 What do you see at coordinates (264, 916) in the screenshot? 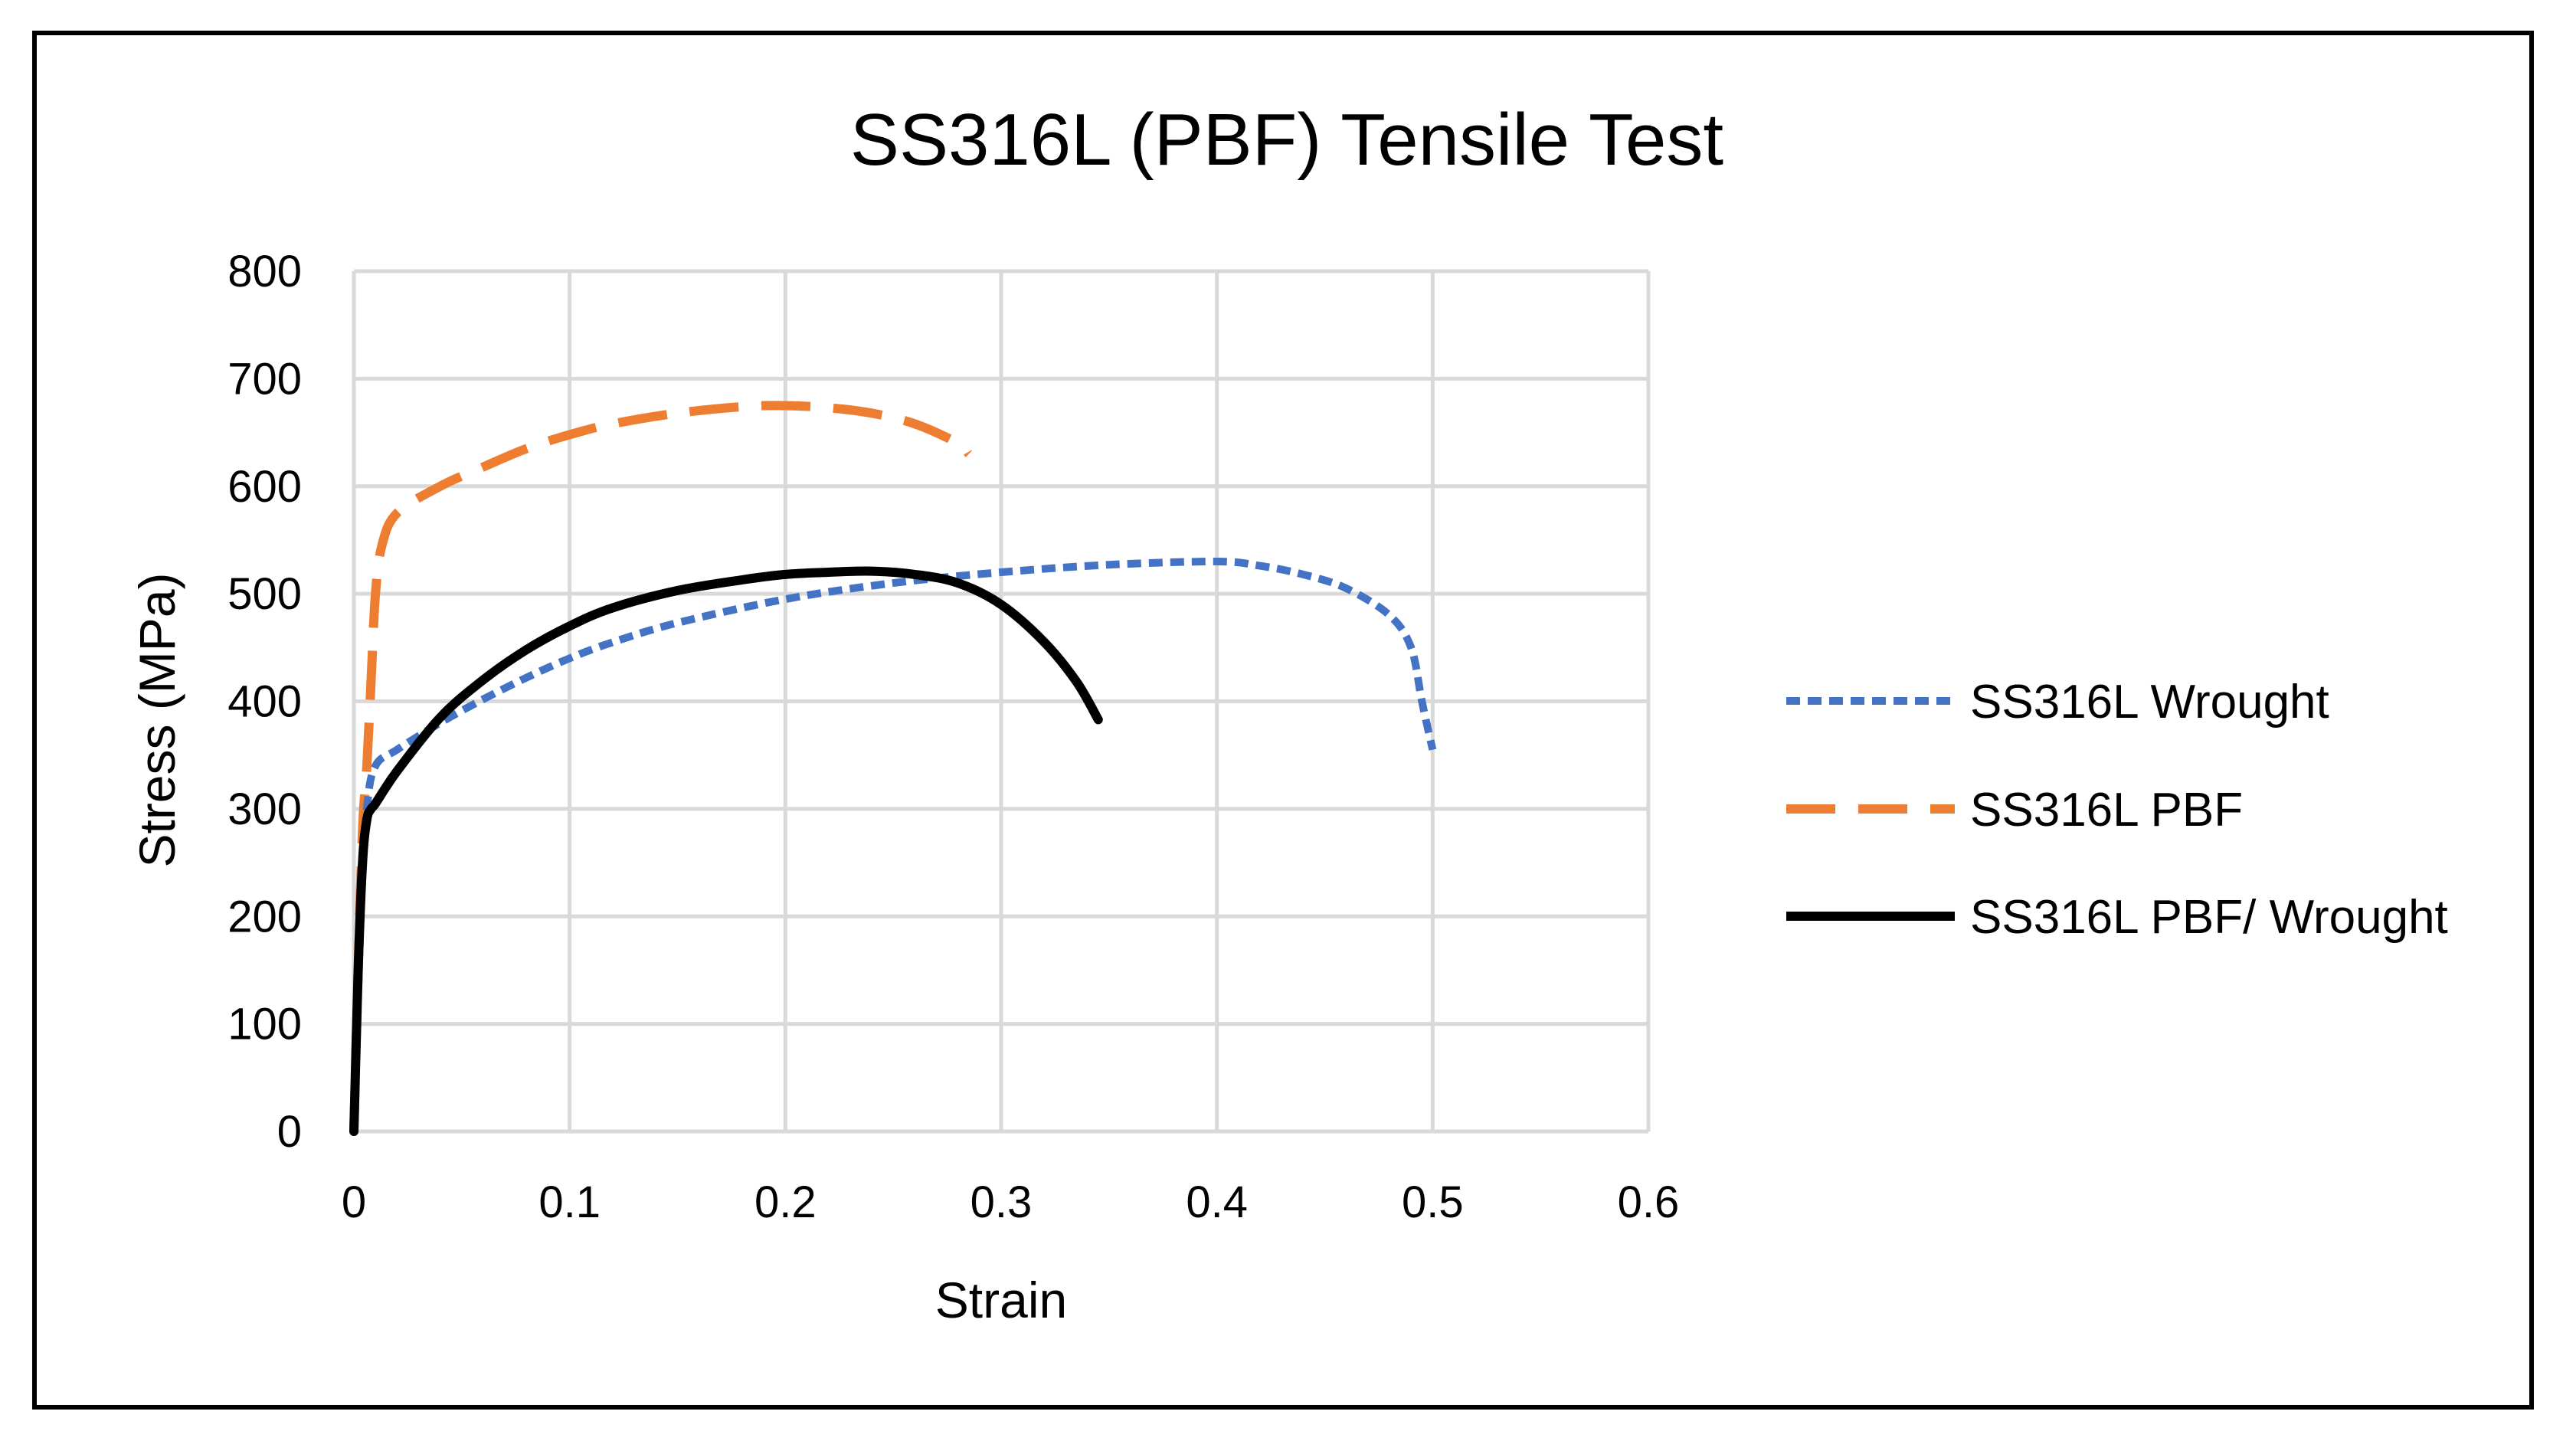
I see `y-tick-label: 200` at bounding box center [264, 916].